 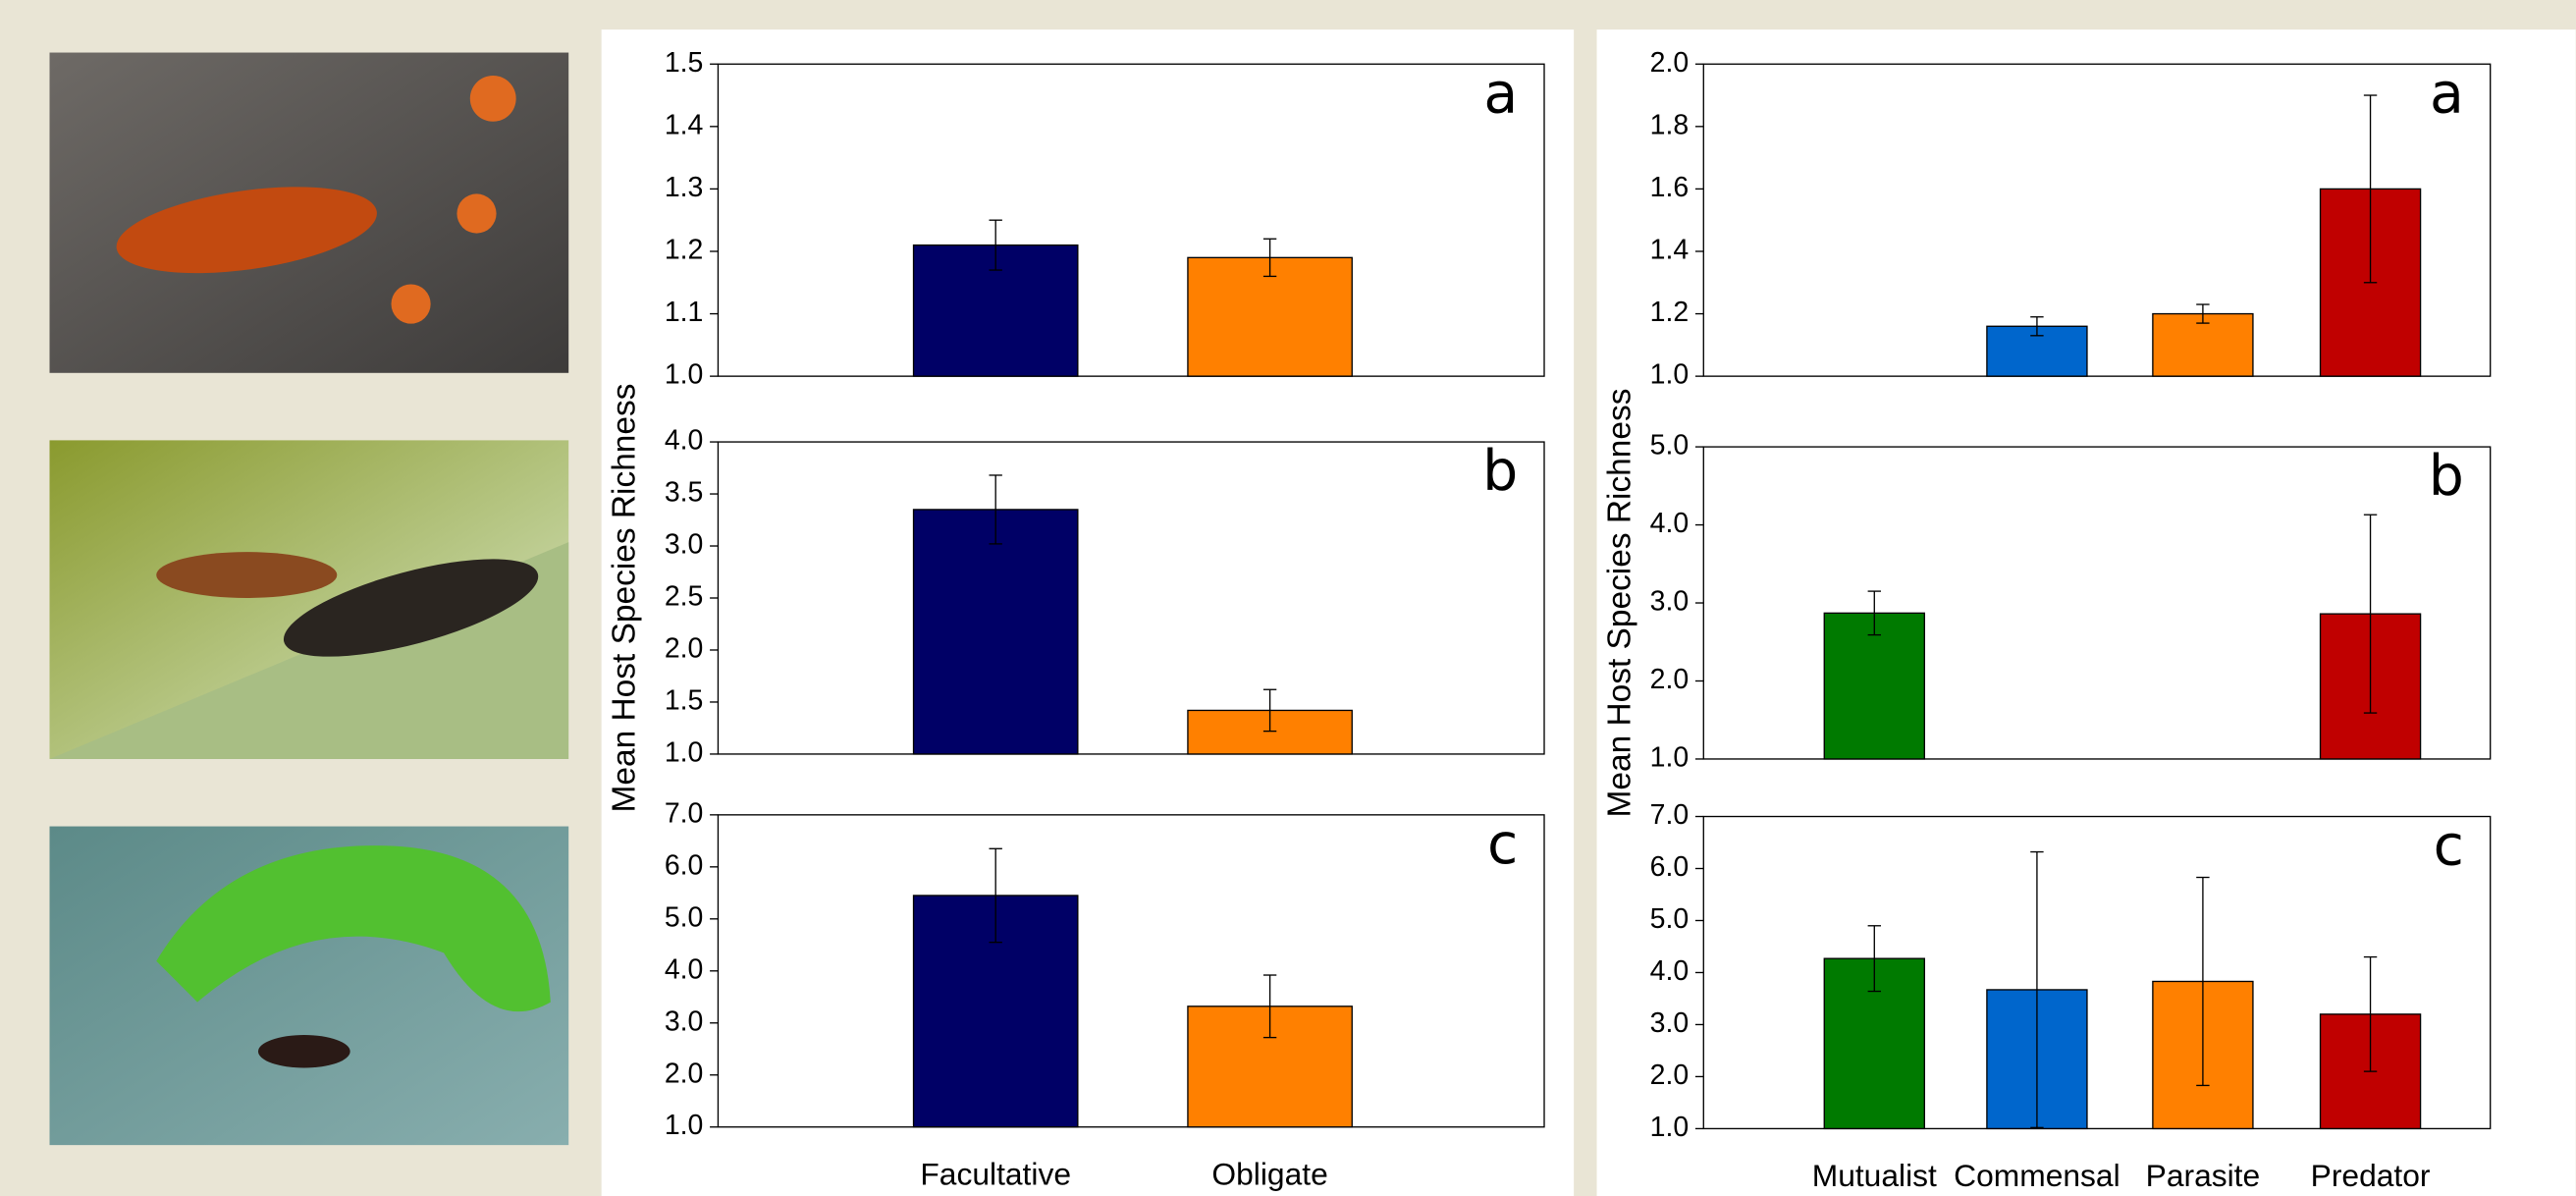 I want to click on y-tick-label: 2.5, so click(x=684, y=597).